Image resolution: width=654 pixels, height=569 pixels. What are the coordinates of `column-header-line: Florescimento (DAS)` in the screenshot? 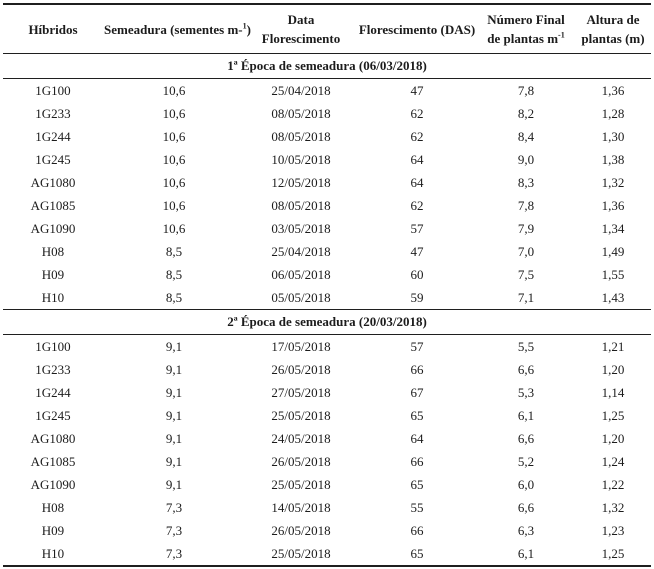 It's located at (417, 29).